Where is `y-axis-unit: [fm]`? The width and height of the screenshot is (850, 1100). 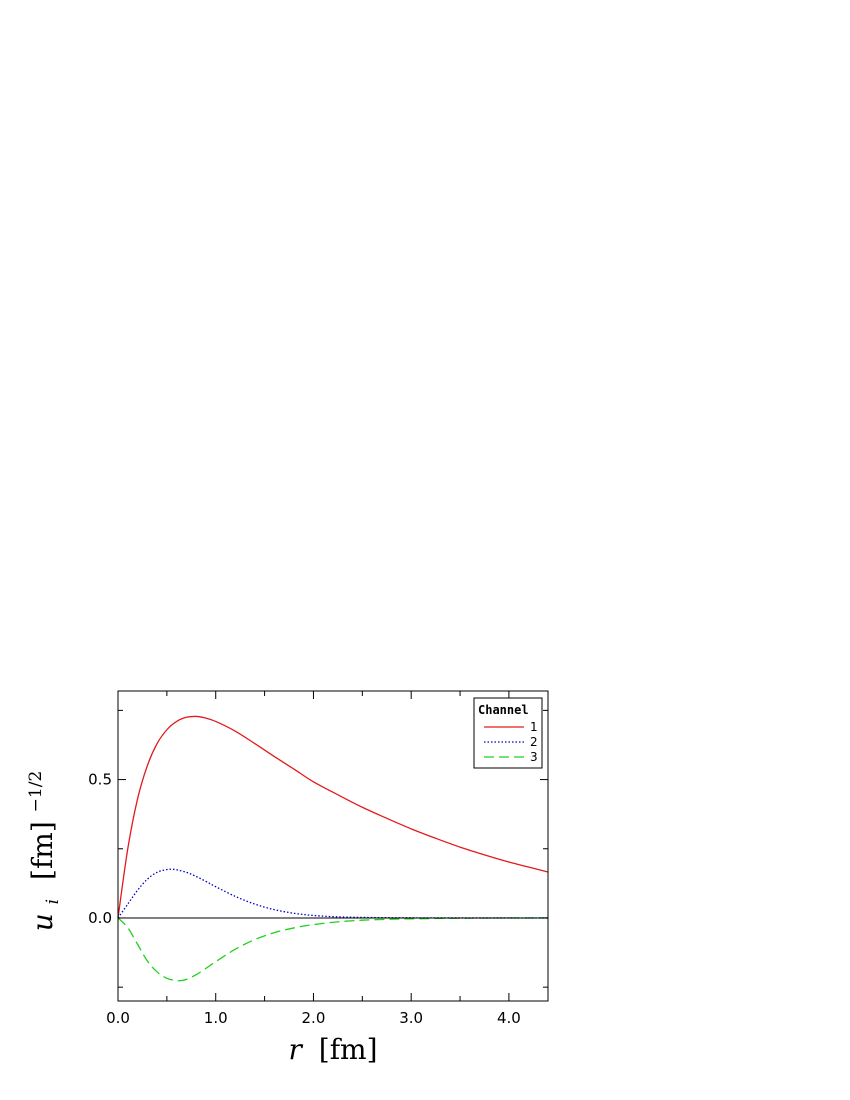 y-axis-unit: [fm] is located at coordinates (42, 850).